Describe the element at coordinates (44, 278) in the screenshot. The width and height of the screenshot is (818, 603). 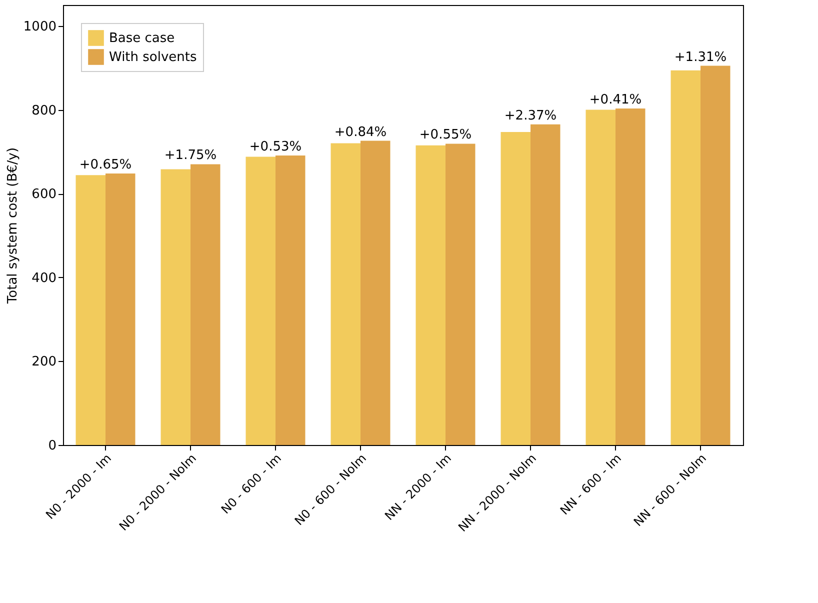
I see `y-tick-label: 400` at that location.